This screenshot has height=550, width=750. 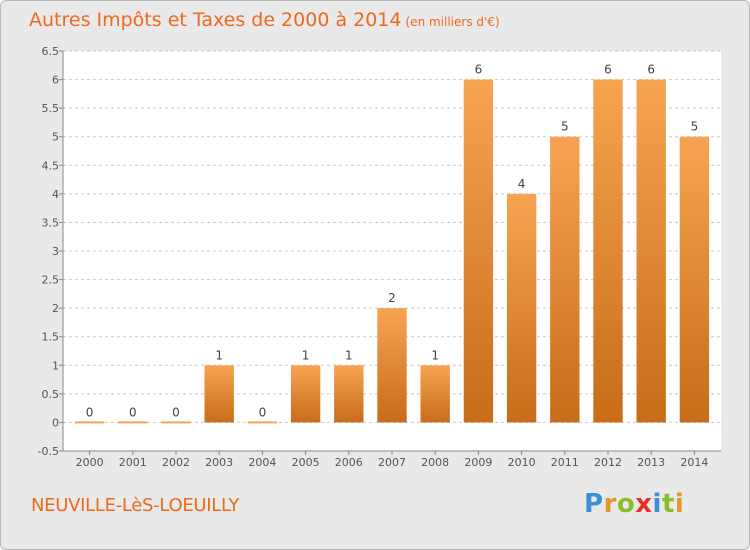 What do you see at coordinates (55, 137) in the screenshot?
I see `y-tick-label: 5` at bounding box center [55, 137].